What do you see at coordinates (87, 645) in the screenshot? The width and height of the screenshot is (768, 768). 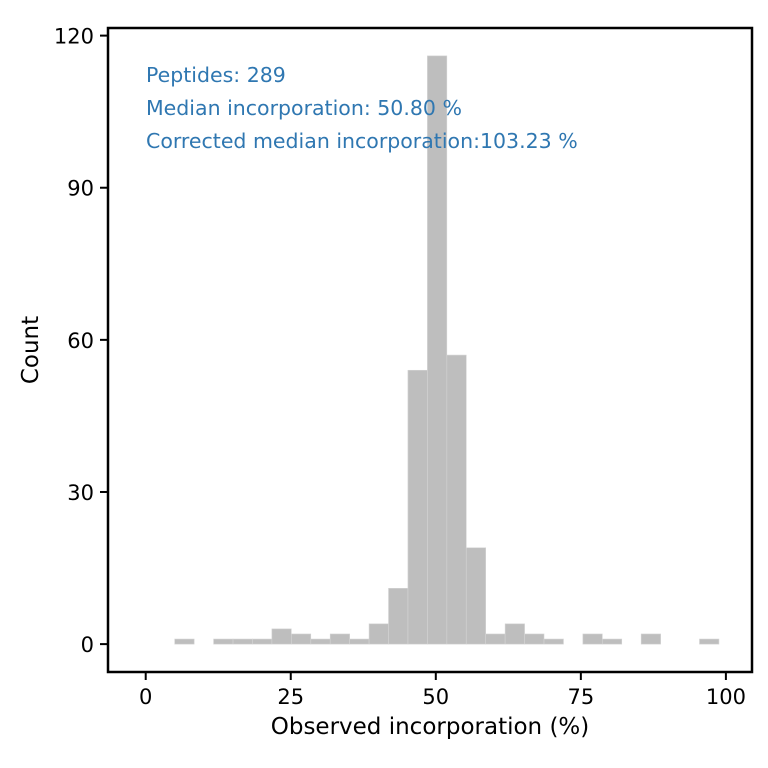 I see `y-tick-label: 0` at bounding box center [87, 645].